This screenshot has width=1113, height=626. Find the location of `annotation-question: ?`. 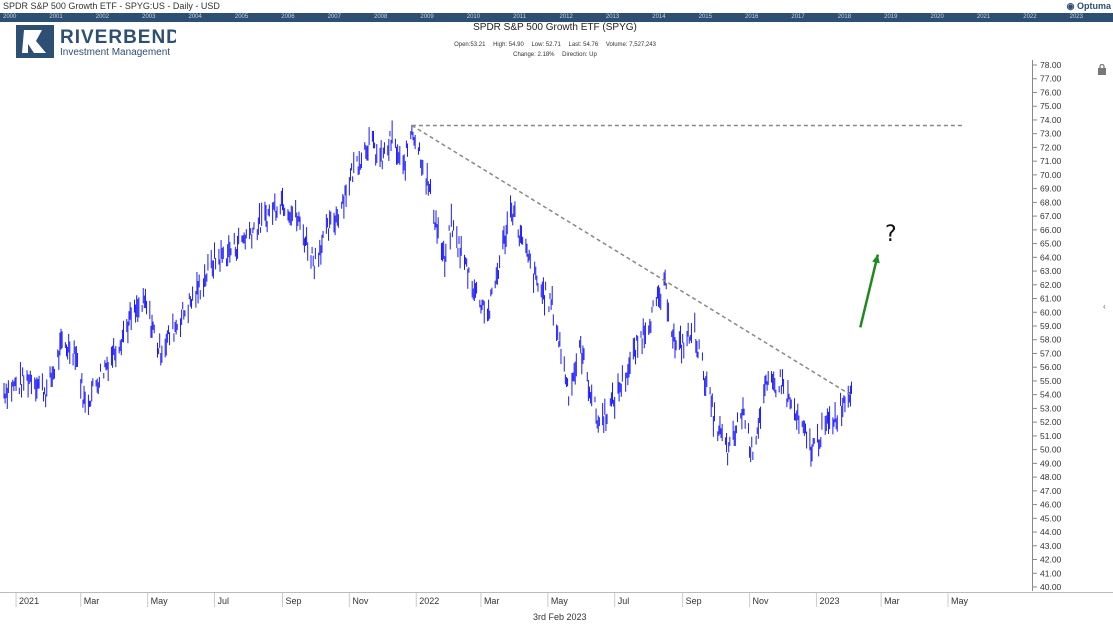

annotation-question: ? is located at coordinates (891, 234).